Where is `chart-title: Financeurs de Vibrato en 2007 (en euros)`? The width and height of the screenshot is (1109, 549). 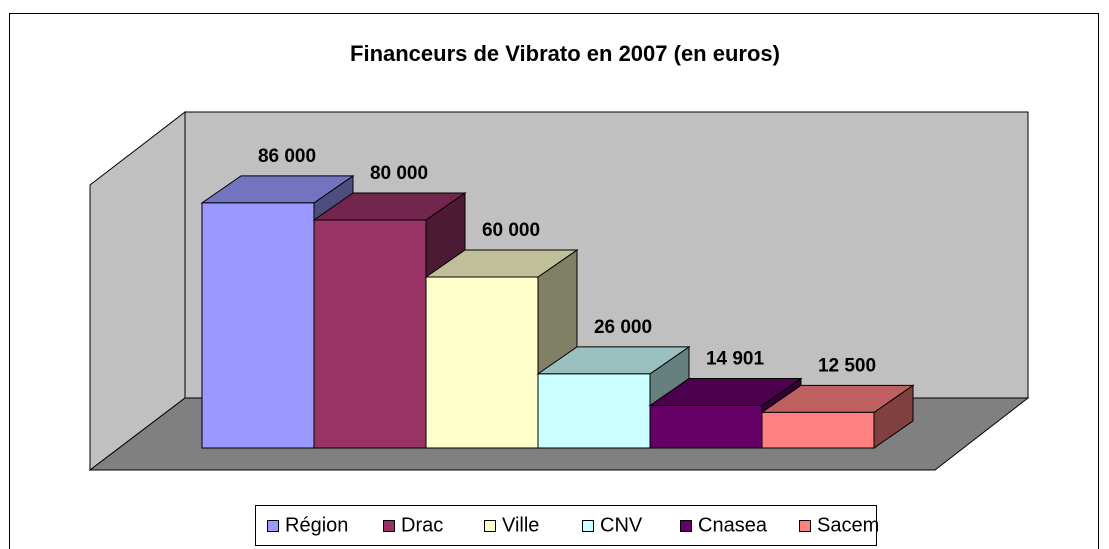 chart-title: Financeurs de Vibrato en 2007 (en euros) is located at coordinates (565, 53).